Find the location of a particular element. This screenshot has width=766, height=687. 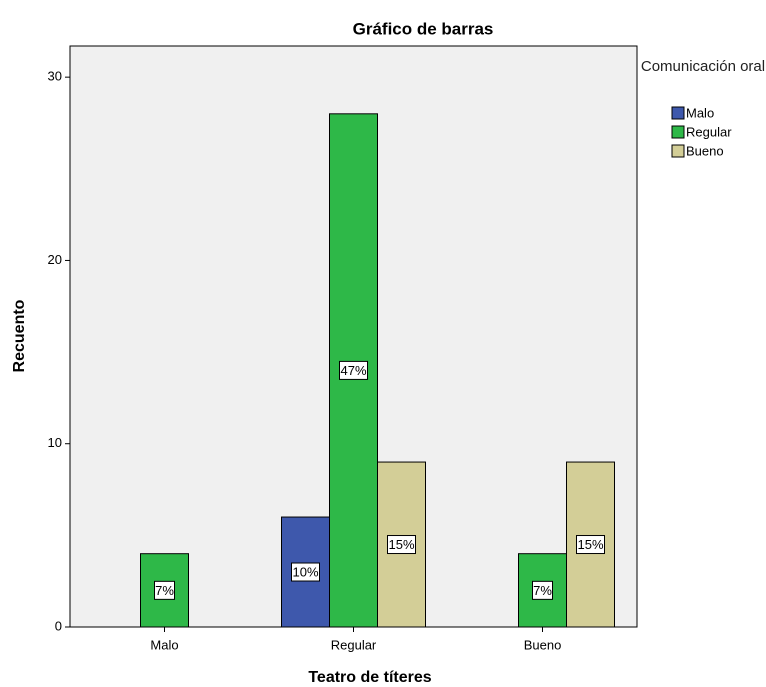

x-axis-label: Teatro de títeres is located at coordinates (369, 677).